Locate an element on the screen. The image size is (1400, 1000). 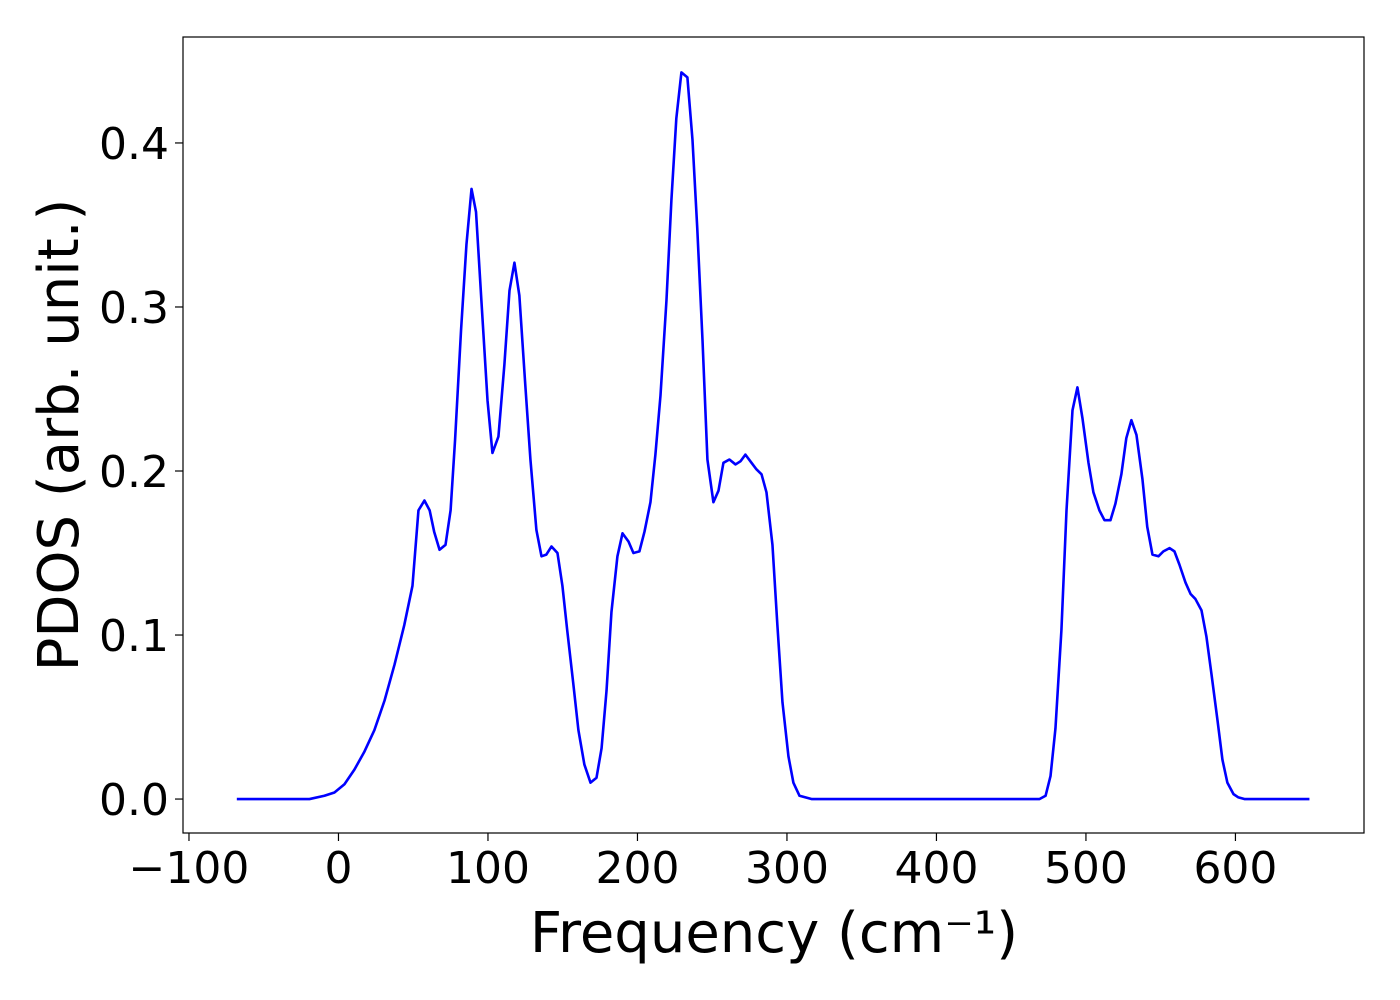
x-tick-label: 200 is located at coordinates (637, 868).